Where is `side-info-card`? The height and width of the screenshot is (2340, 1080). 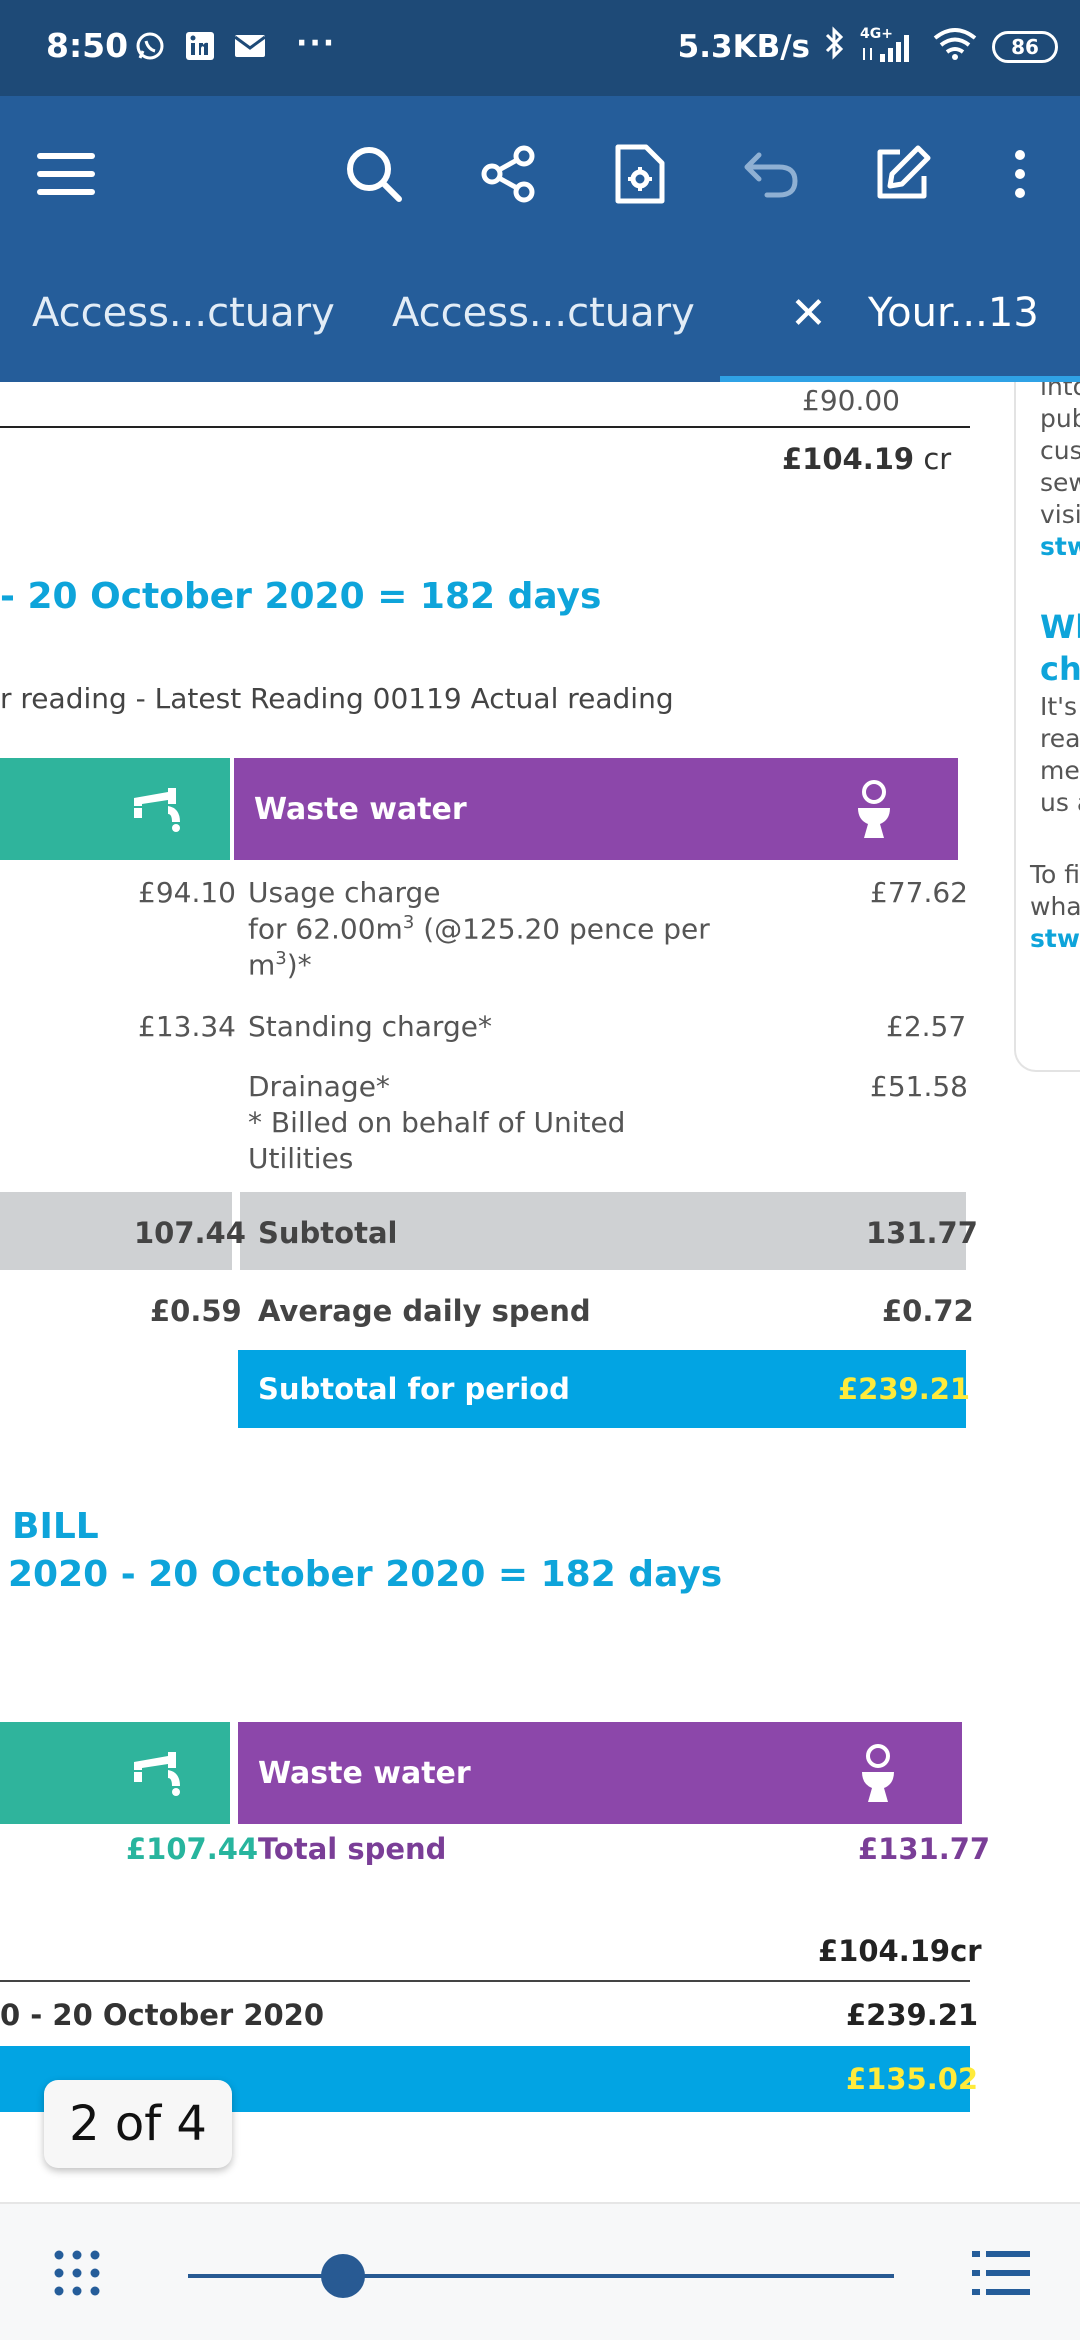
side-info-card is located at coordinates (1047, 727).